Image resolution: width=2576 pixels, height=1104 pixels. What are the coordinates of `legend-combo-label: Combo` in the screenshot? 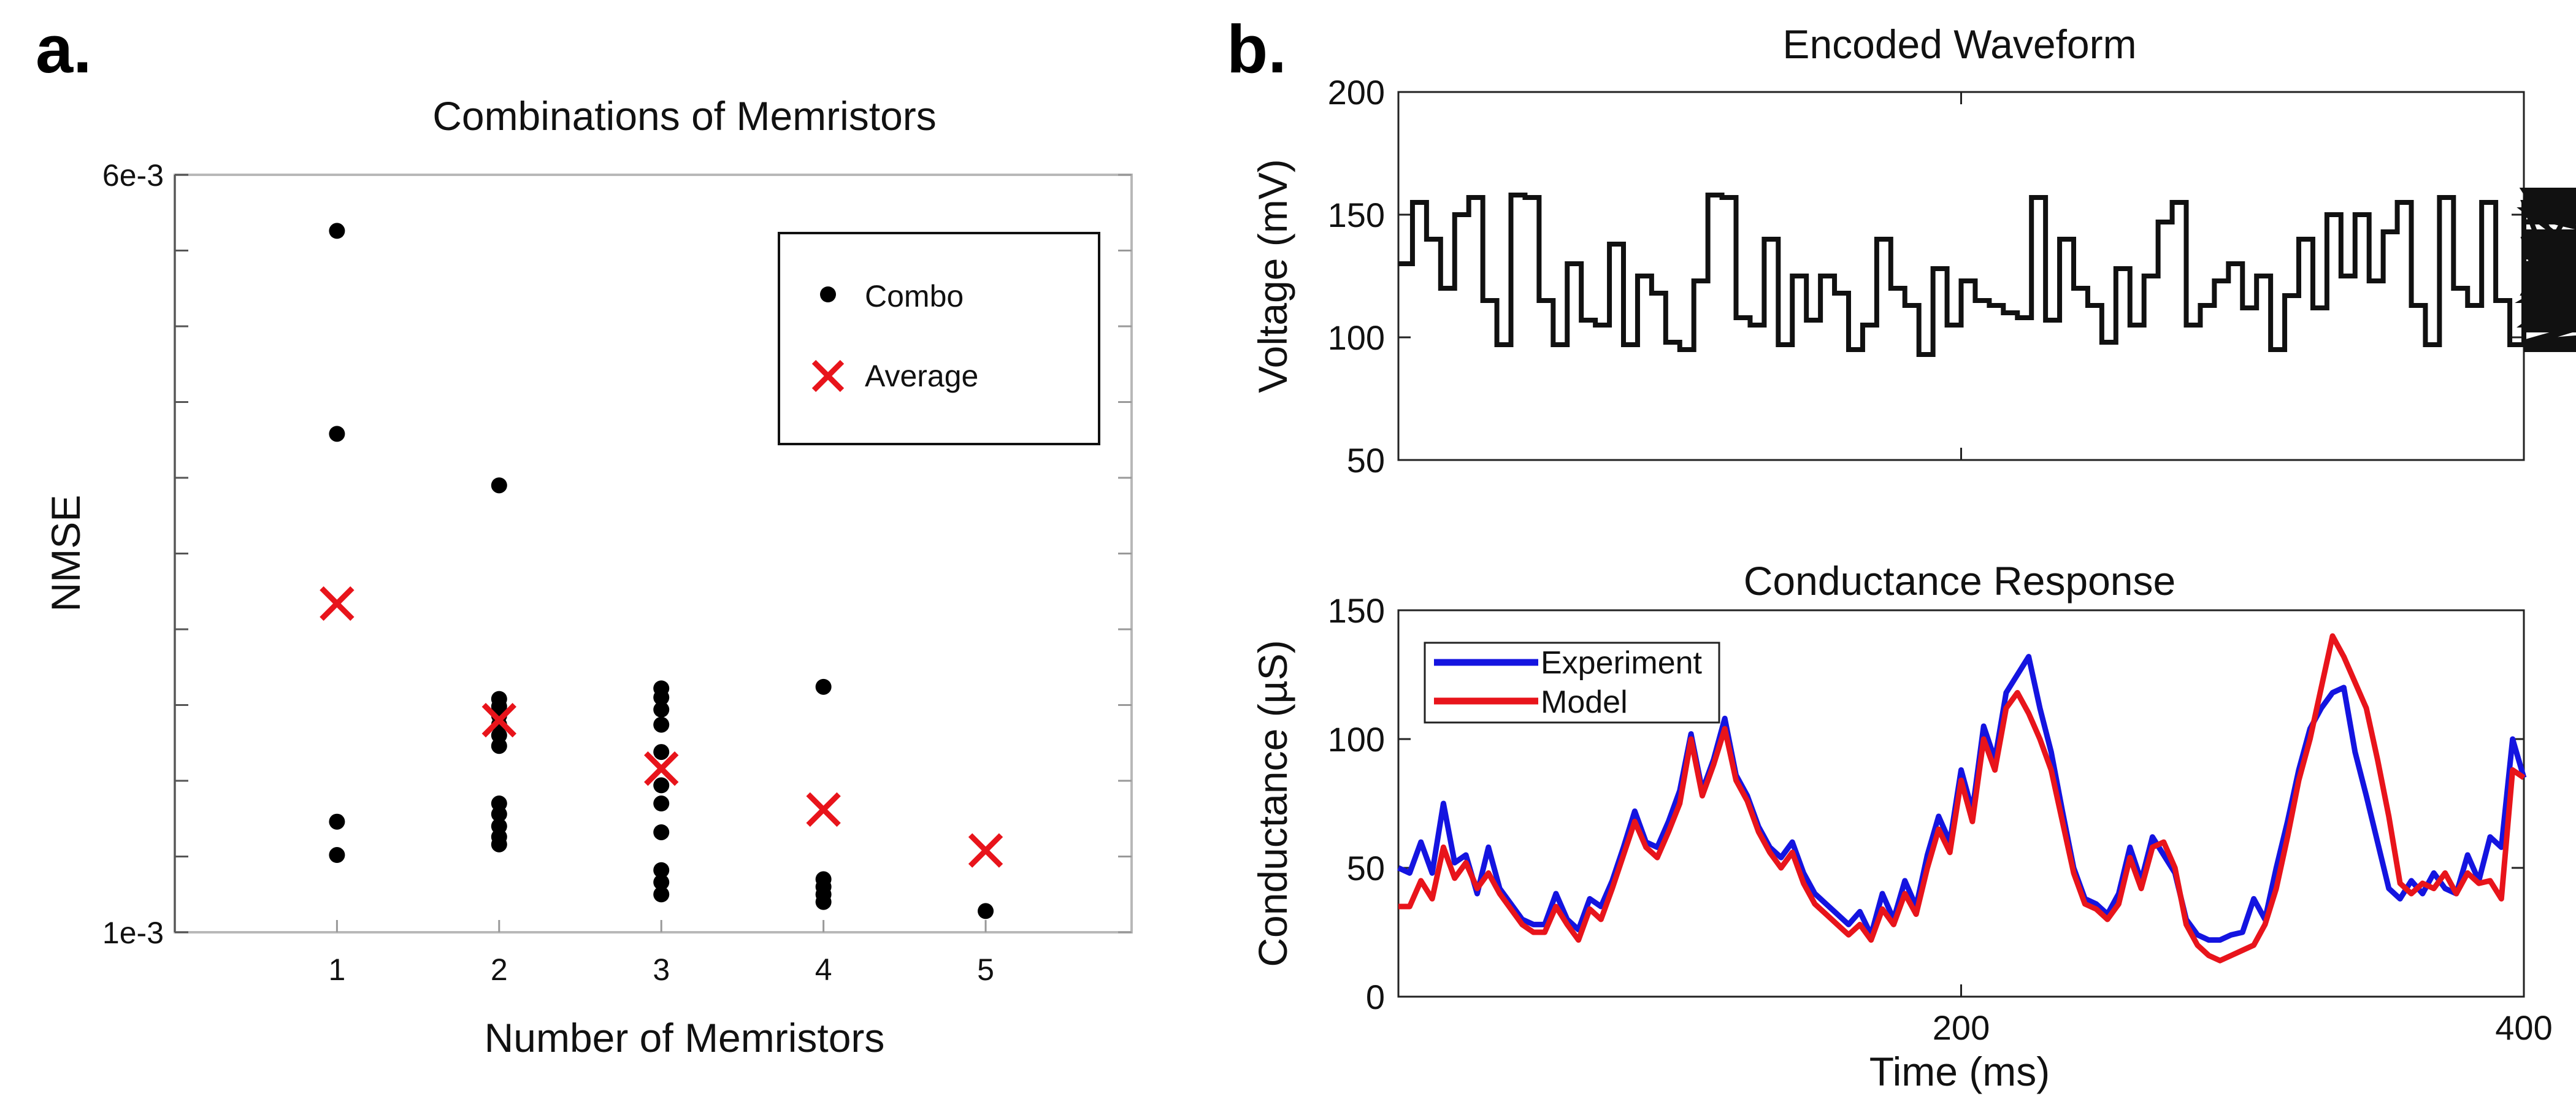 It's located at (914, 296).